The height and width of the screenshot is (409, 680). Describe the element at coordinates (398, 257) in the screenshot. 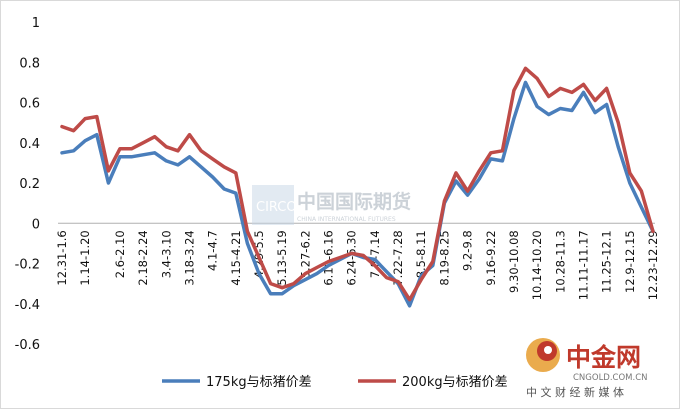

I see `x-tick-label: 7.22-7.28` at that location.